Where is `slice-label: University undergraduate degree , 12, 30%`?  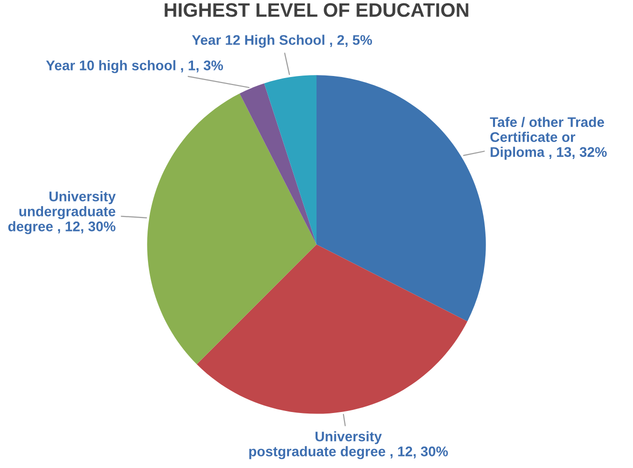 slice-label: University undergraduate degree , 12, 30% is located at coordinates (62, 212).